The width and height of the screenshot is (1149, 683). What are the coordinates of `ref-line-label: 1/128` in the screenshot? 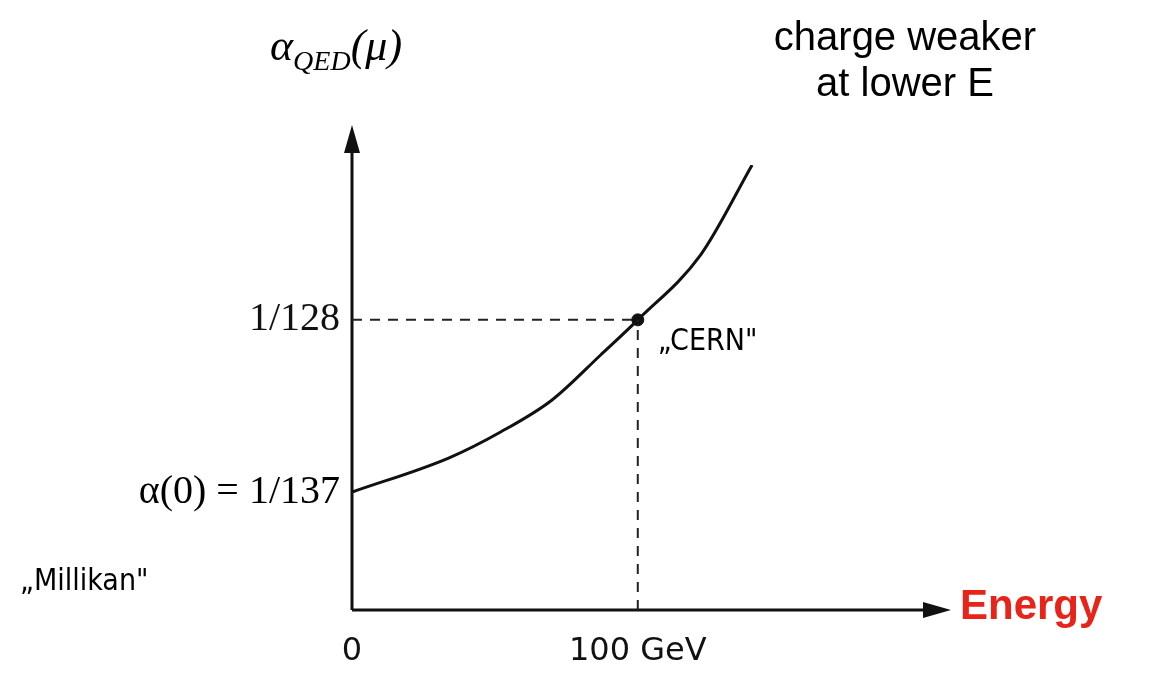 It's located at (294, 317).